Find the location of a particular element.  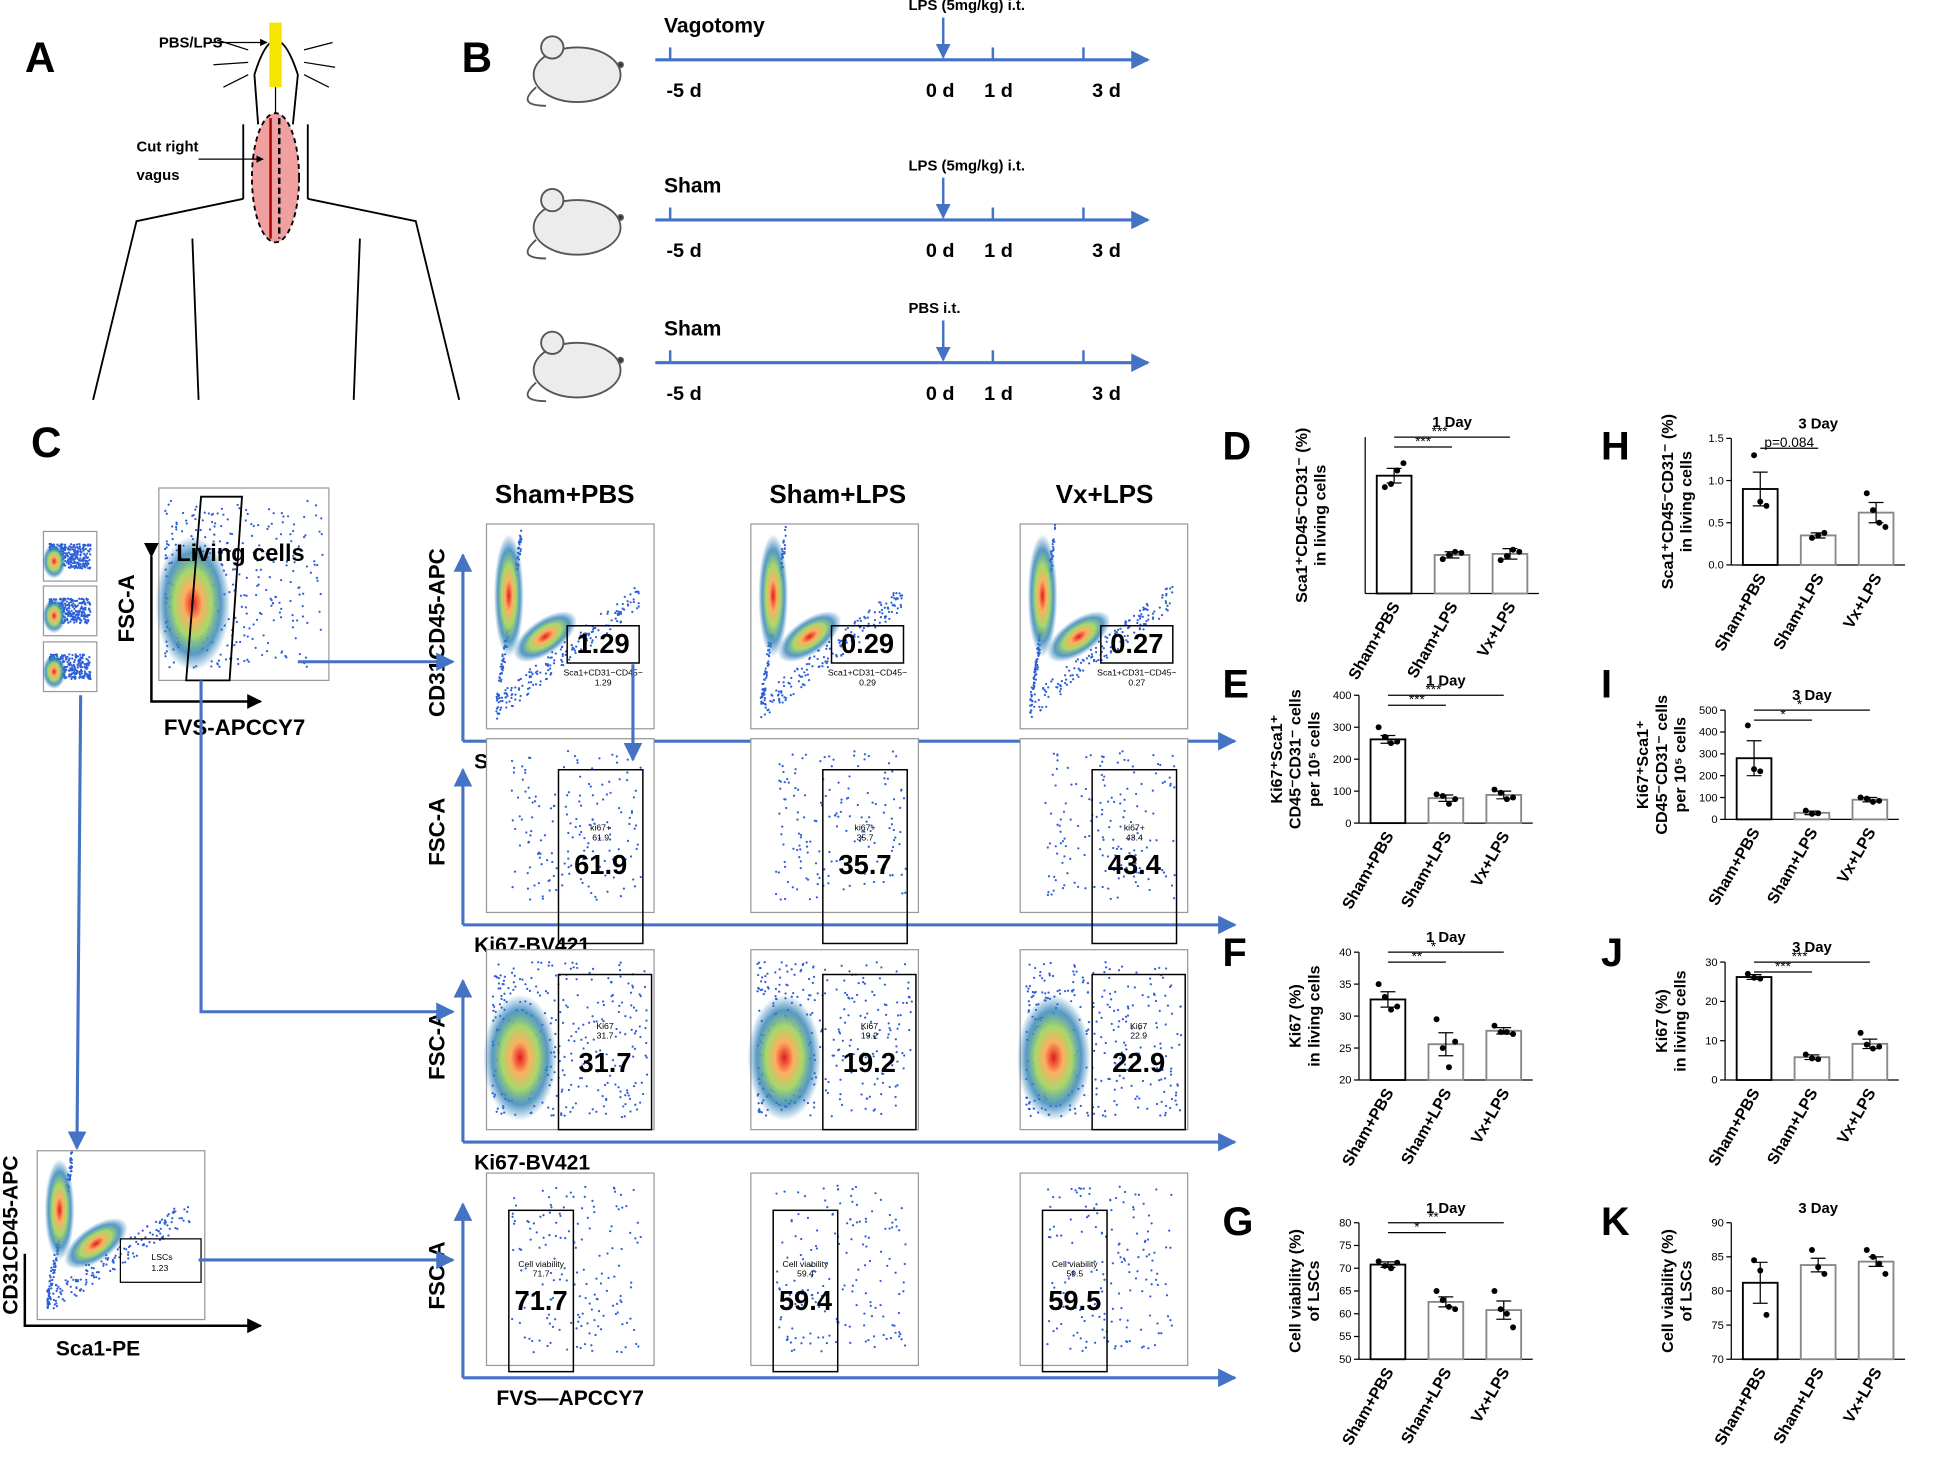

chart-title: 3 Day is located at coordinates (1818, 424).